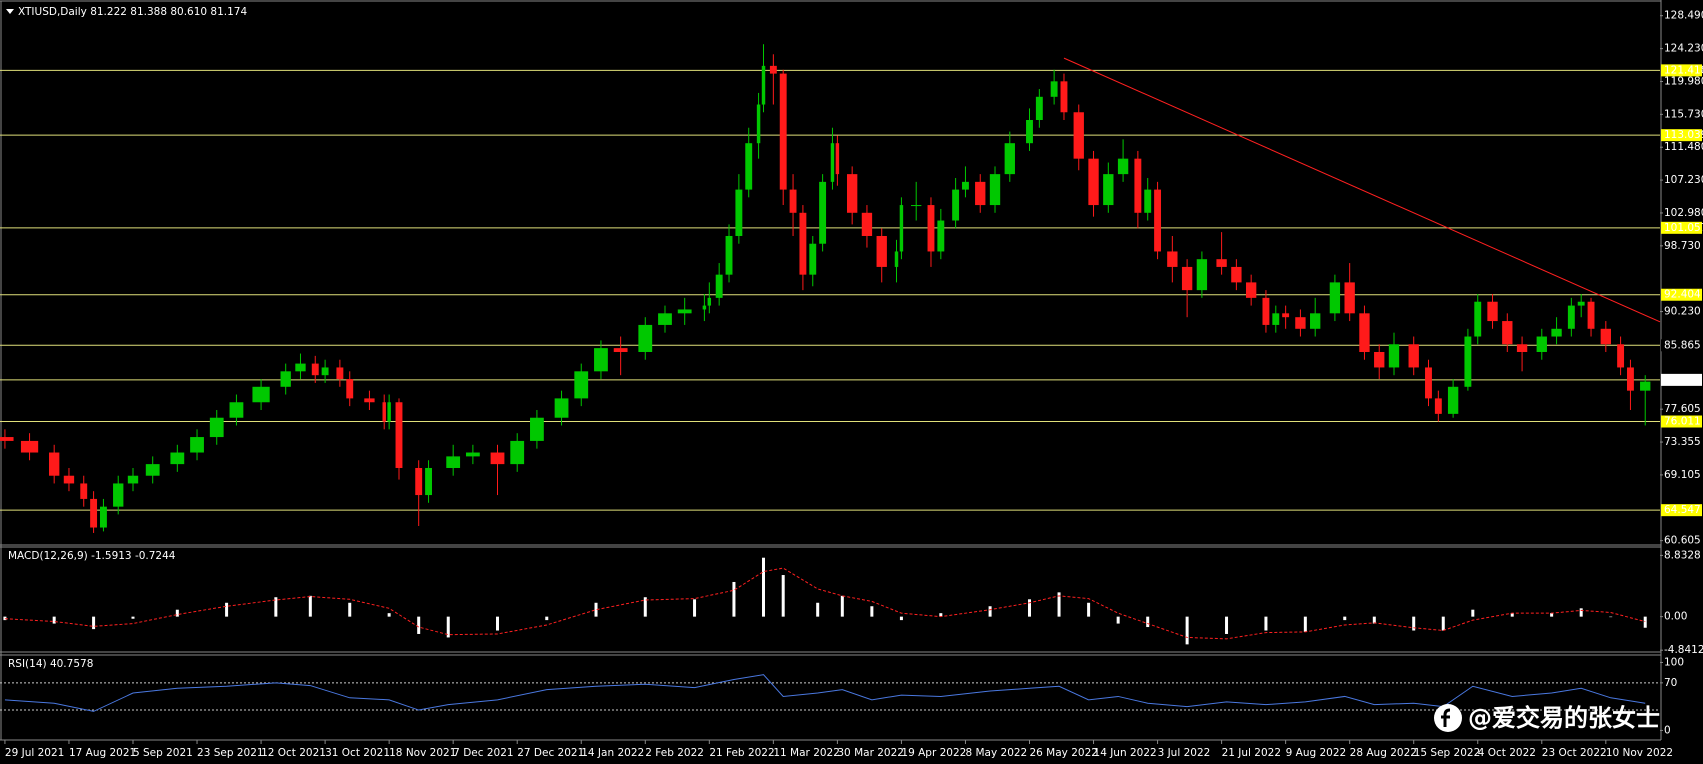  What do you see at coordinates (1184, 753) in the screenshot?
I see `x-tick-label: 3 Jul 2022` at bounding box center [1184, 753].